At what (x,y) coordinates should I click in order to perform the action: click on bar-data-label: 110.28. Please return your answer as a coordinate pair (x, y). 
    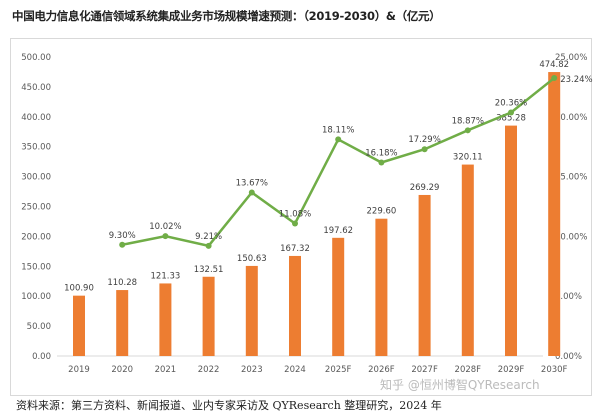
    Looking at the image, I should click on (122, 283).